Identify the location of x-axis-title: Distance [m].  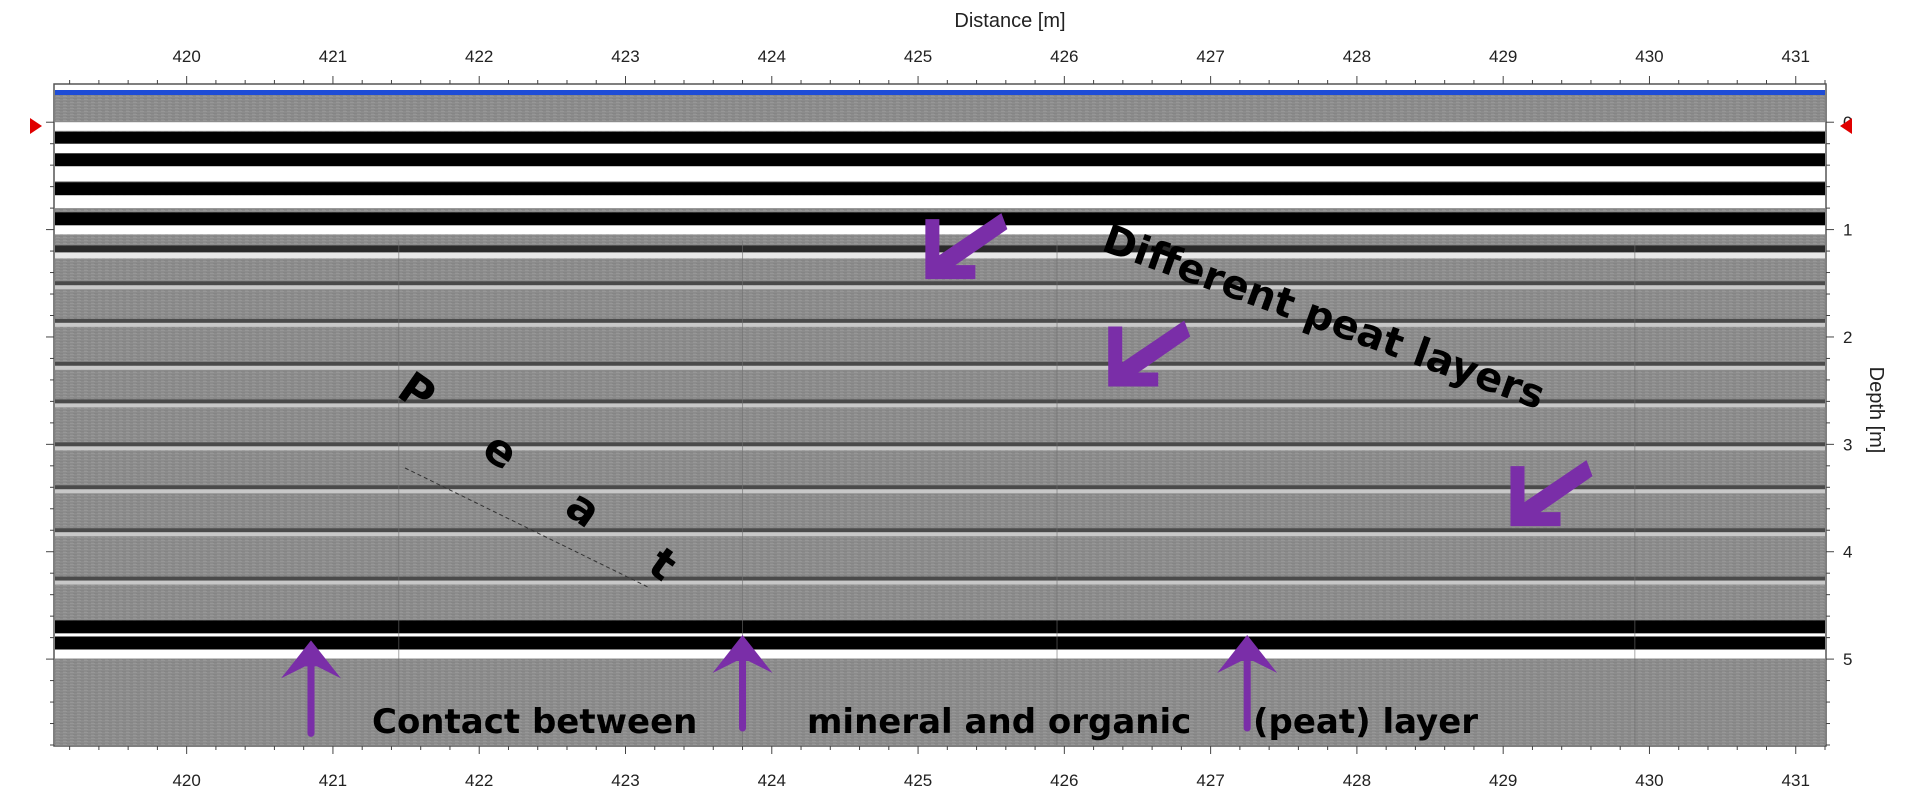
(1009, 21).